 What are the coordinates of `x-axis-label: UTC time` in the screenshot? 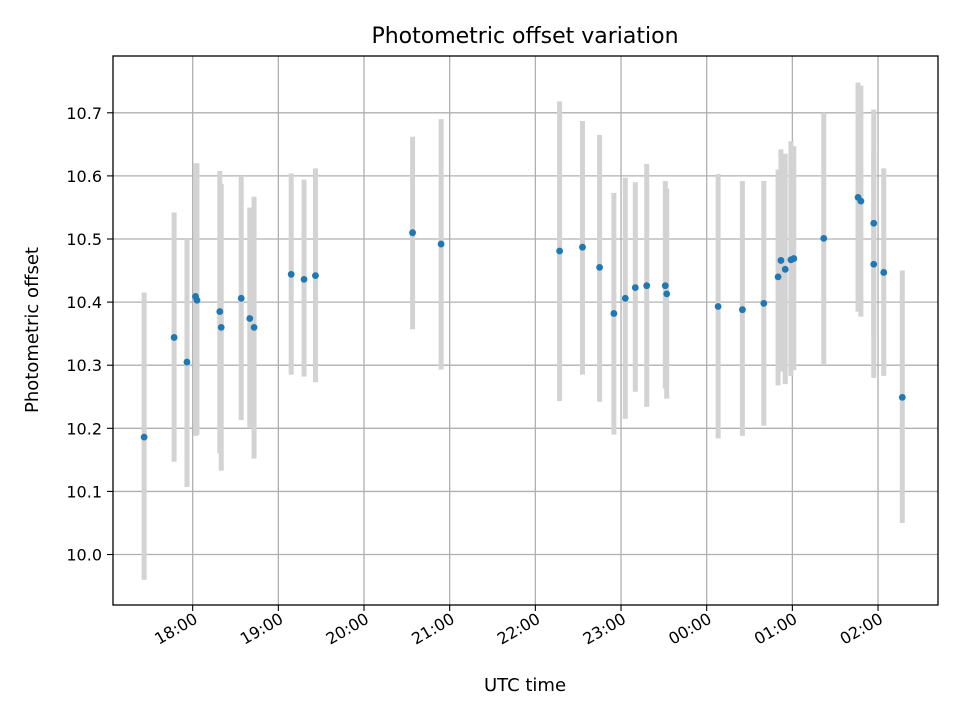 It's located at (525, 685).